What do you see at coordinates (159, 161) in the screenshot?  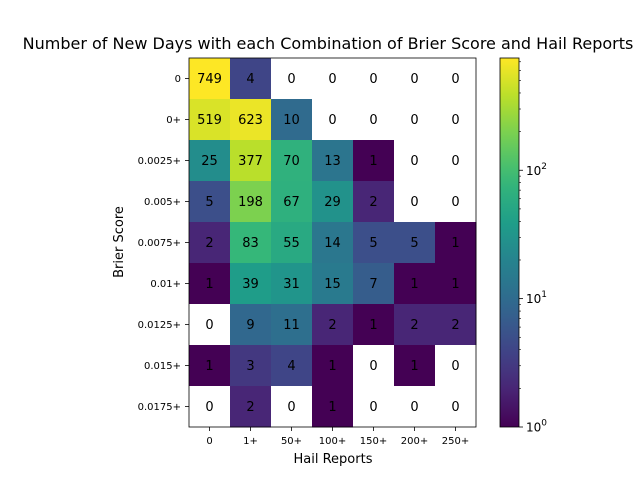 I see `y-tick-label: 0.0025+` at bounding box center [159, 161].